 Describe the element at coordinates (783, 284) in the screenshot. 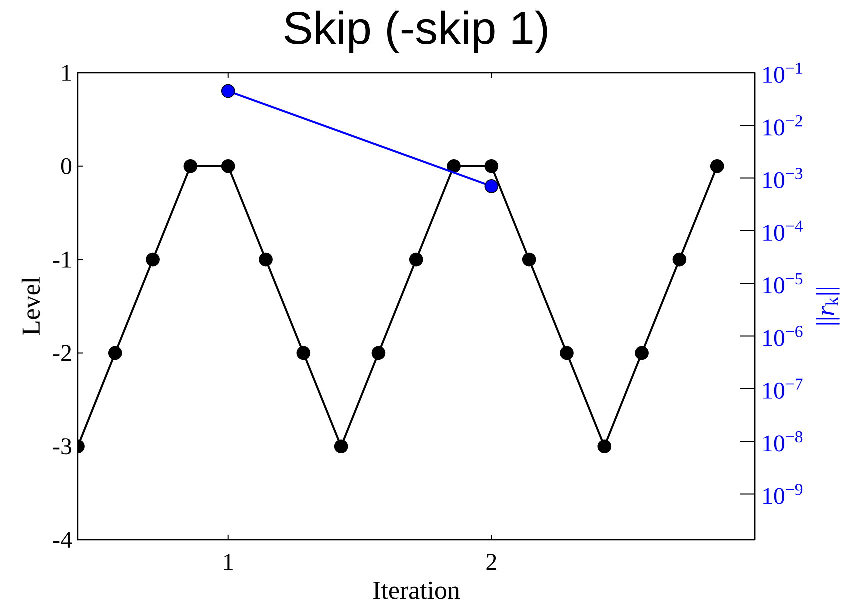

I see `y2-tick-label: 10$^{−5}$` at that location.